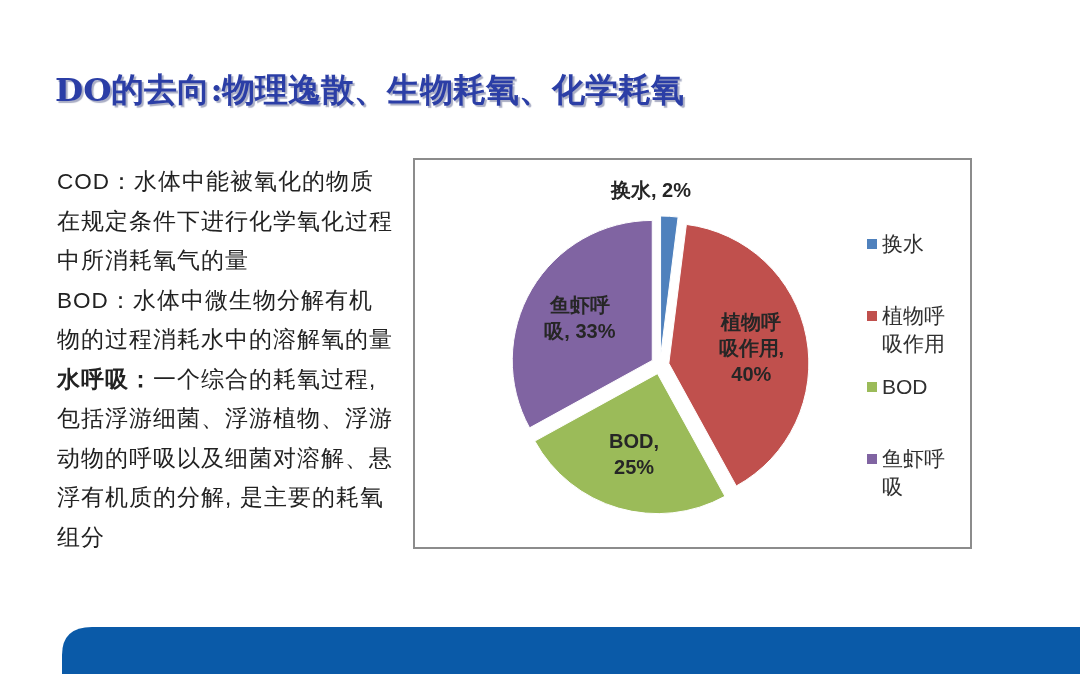 Image resolution: width=1080 pixels, height=674 pixels. I want to click on data-label: 换水, 2%, so click(651, 190).